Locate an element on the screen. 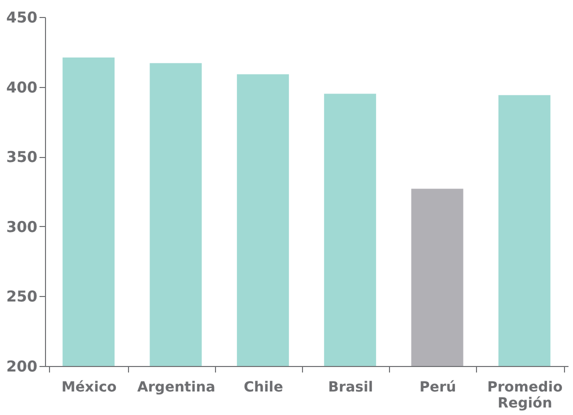 Image resolution: width=573 pixels, height=415 pixels. x-tick-label: Brasil is located at coordinates (351, 388).